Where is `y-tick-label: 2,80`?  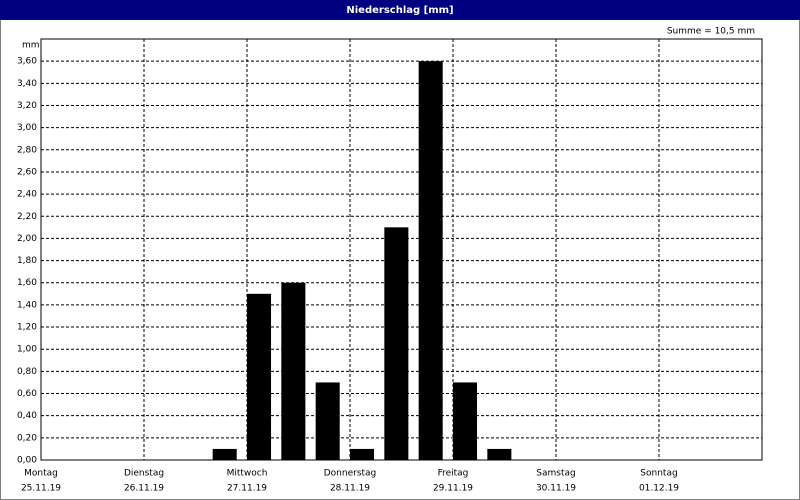
y-tick-label: 2,80 is located at coordinates (27, 150).